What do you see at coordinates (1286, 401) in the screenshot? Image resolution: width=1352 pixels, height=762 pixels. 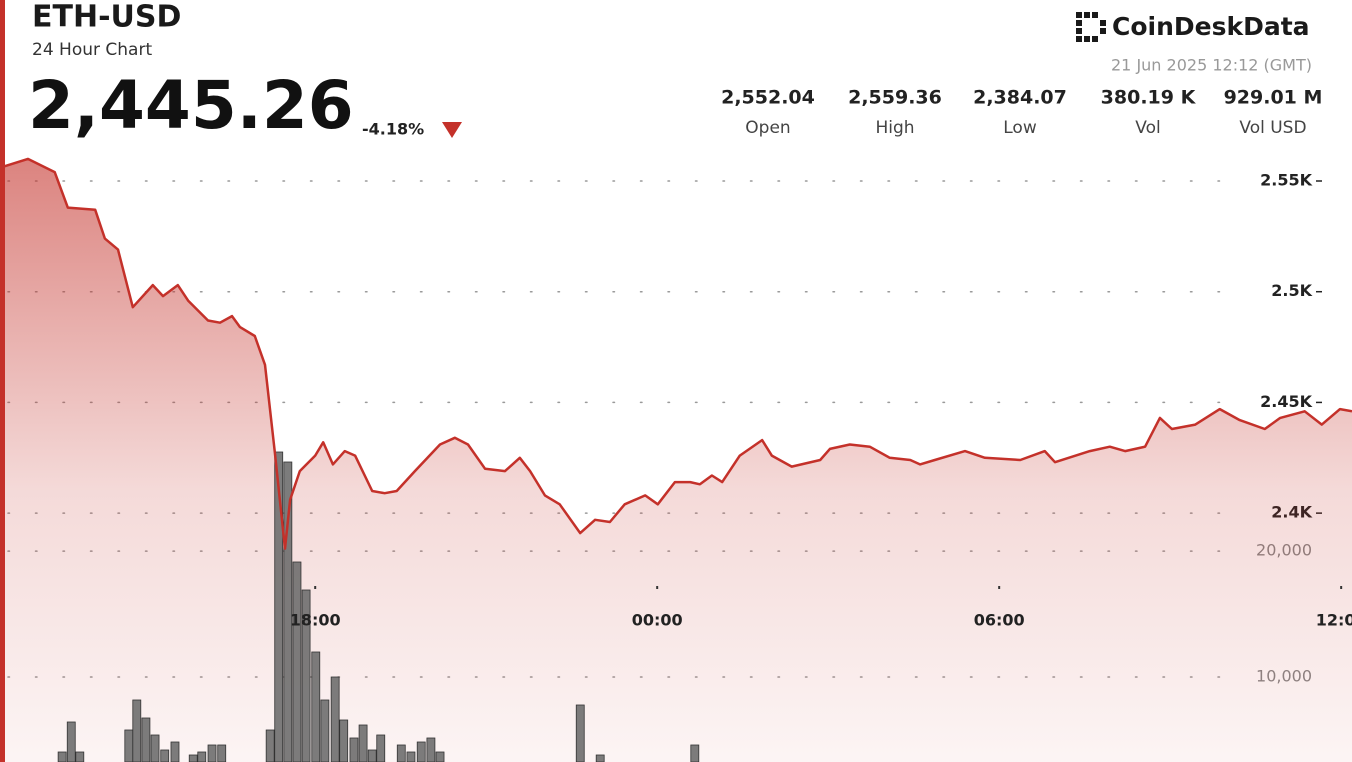 I see `price-tick-label: 2.45K` at bounding box center [1286, 401].